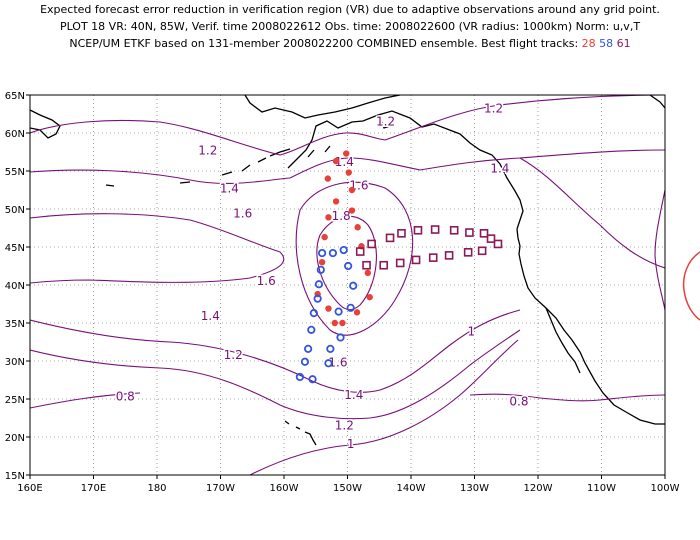 Image resolution: width=700 pixels, height=540 pixels. Describe the element at coordinates (387, 122) in the screenshot. I see `coastline-kenai` at that location.